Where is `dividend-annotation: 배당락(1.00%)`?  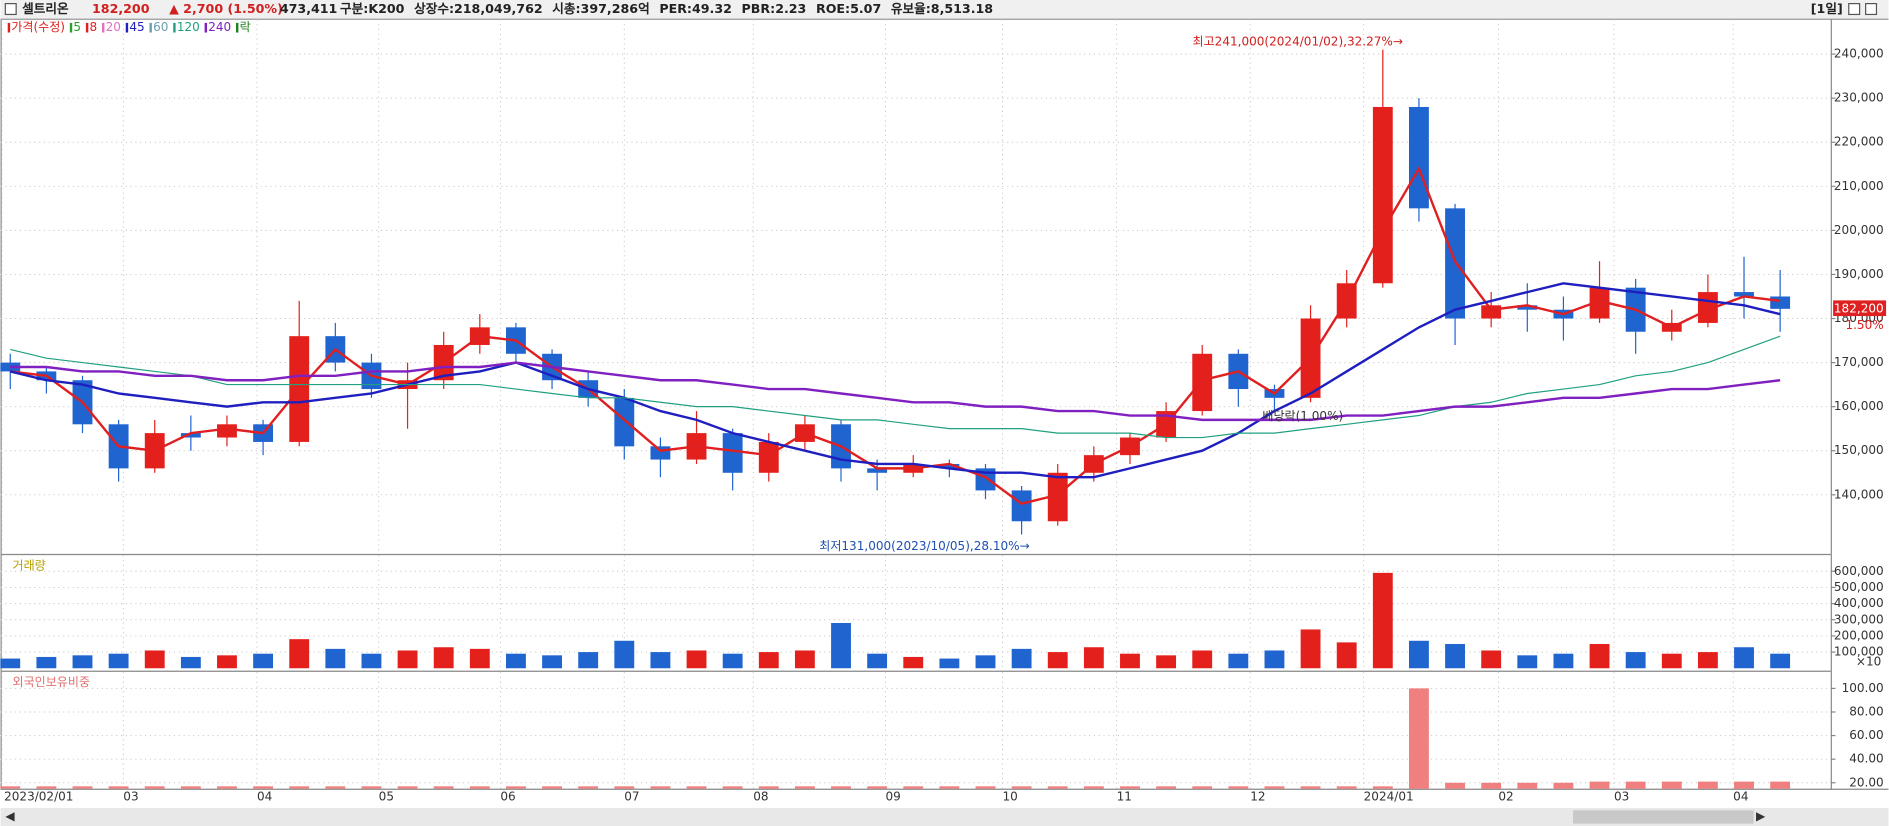 dividend-annotation: 배당락(1.00%) is located at coordinates (1302, 416).